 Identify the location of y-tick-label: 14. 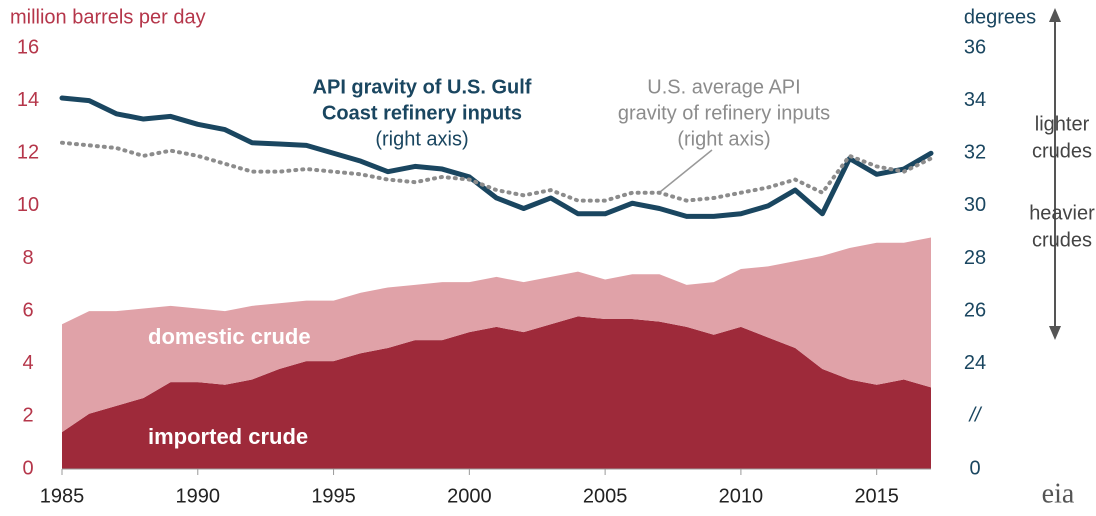
(28, 100).